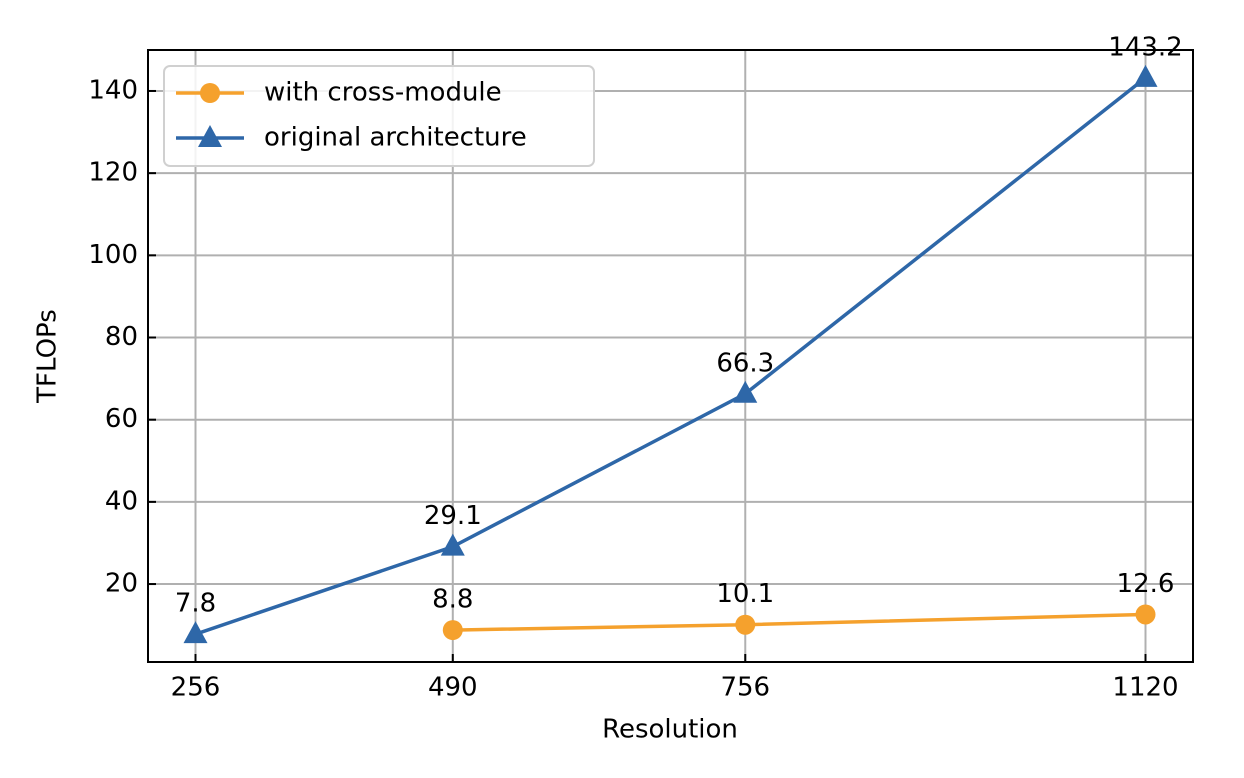 The height and width of the screenshot is (778, 1244). I want to click on legend-label: with cross-module, so click(383, 93).